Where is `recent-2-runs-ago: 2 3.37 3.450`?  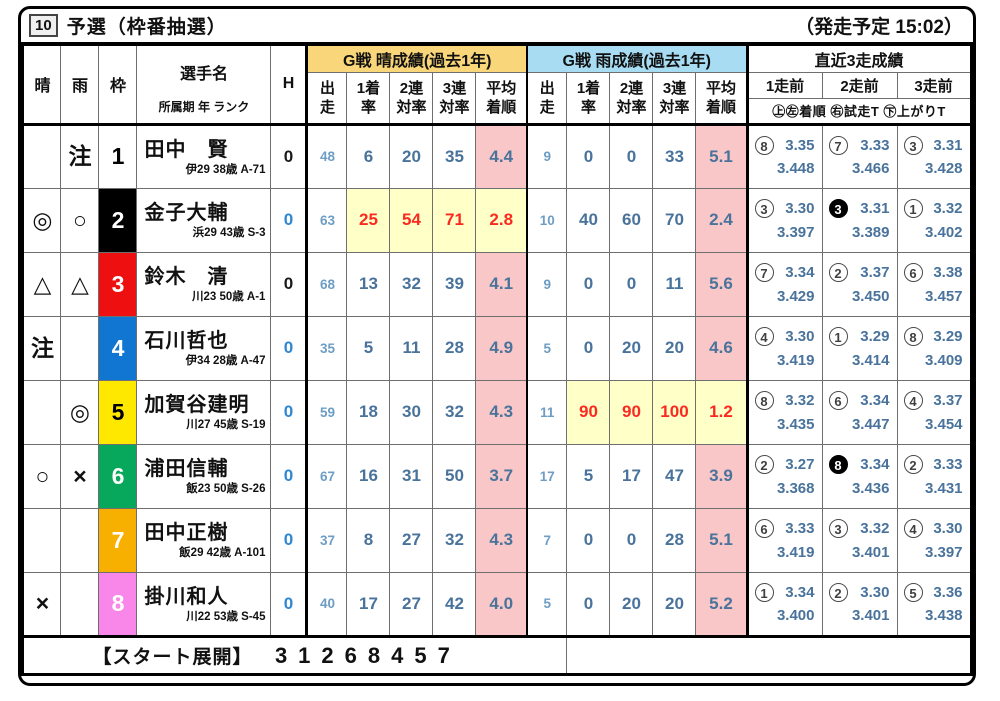 recent-2-runs-ago: 2 3.37 3.450 is located at coordinates (859, 284).